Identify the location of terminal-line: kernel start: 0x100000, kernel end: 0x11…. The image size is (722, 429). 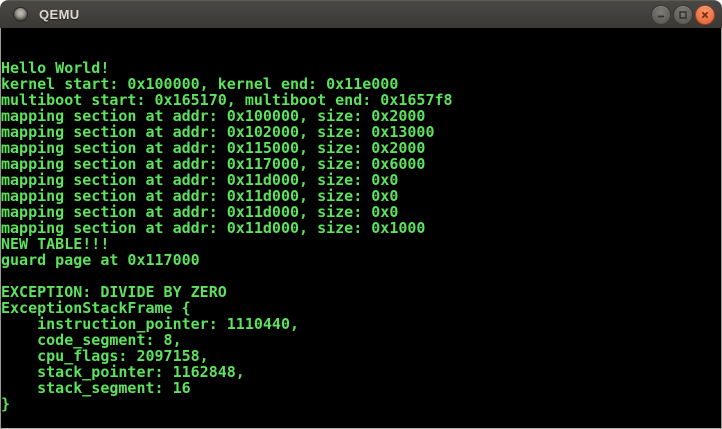
(200, 84).